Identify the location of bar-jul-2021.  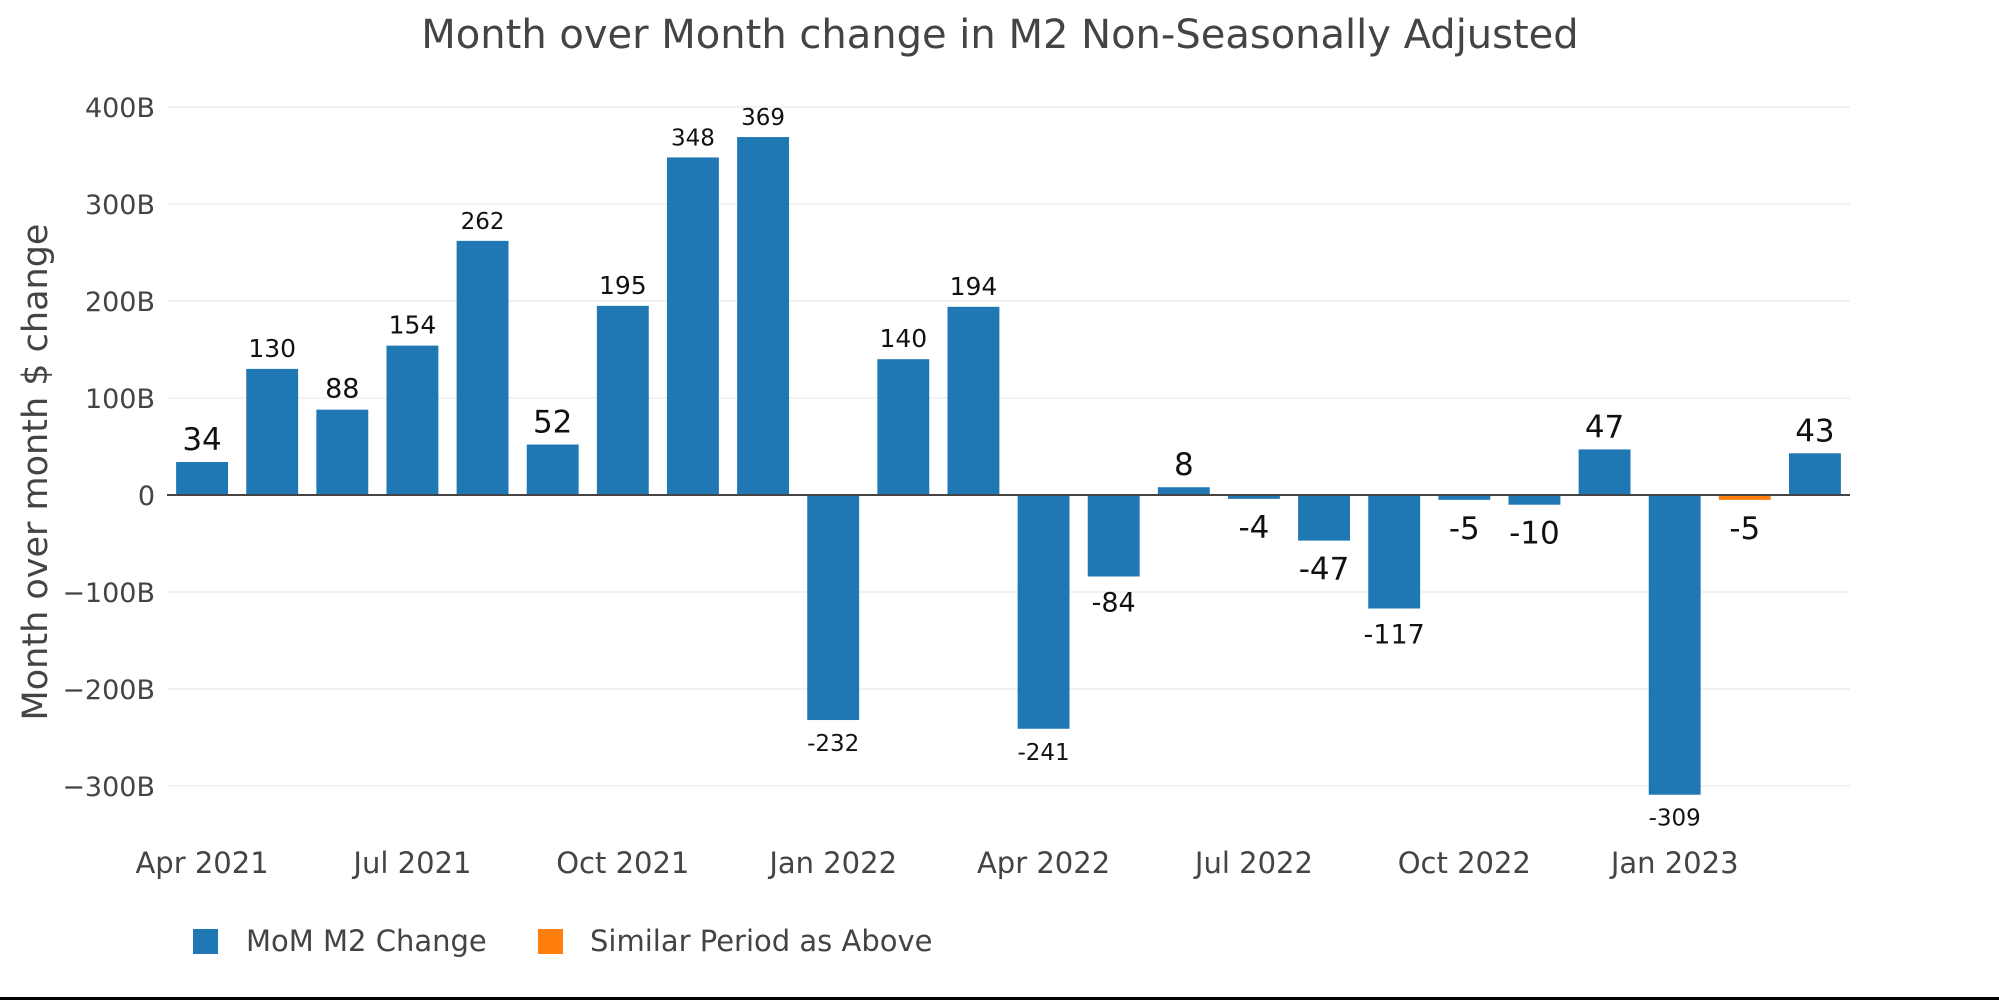
(412, 420).